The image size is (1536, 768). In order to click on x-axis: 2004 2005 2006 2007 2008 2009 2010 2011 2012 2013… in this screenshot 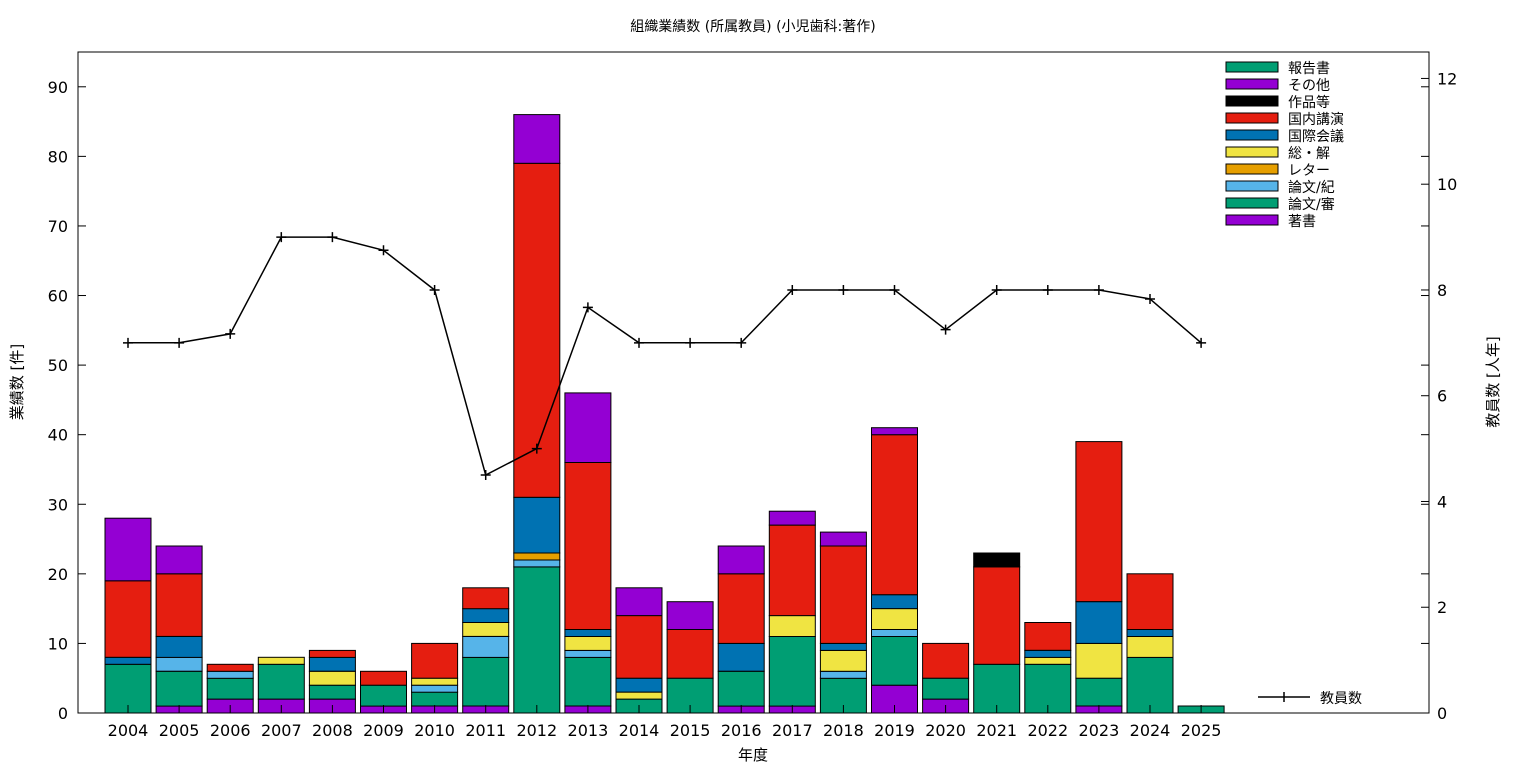, I will do `click(664, 722)`.